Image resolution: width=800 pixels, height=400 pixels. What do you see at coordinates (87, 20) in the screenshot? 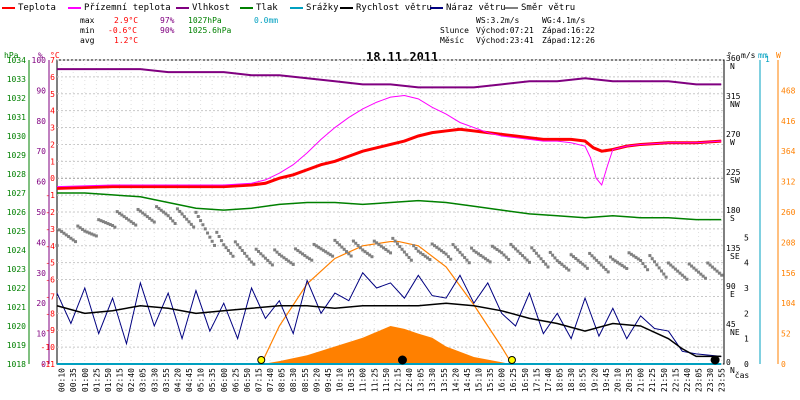
I see `max-label: max` at bounding box center [87, 20].